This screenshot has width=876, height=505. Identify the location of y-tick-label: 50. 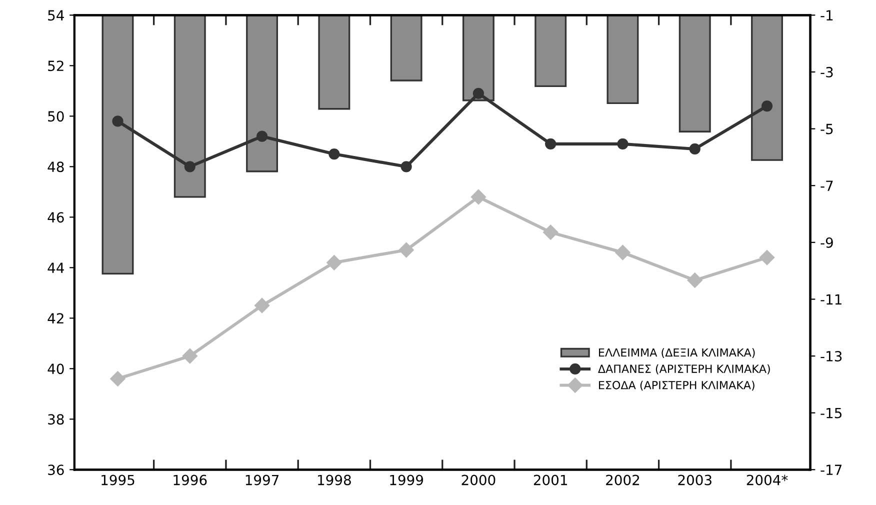
(56, 116).